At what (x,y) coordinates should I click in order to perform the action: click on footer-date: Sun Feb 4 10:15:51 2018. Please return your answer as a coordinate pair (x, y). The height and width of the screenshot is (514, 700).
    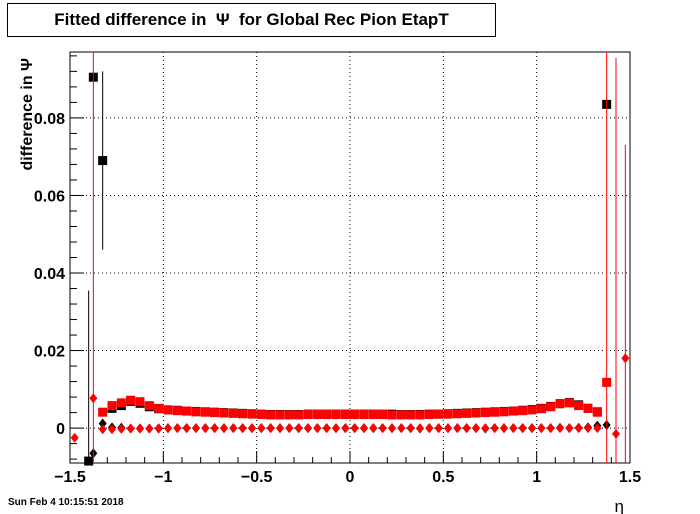
    Looking at the image, I should click on (66, 502).